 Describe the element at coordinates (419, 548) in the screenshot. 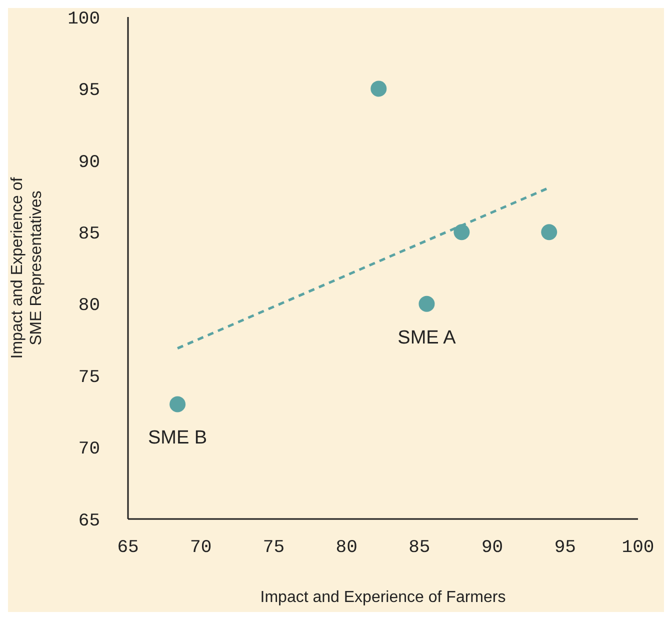

I see `x-tick-label: 85` at that location.